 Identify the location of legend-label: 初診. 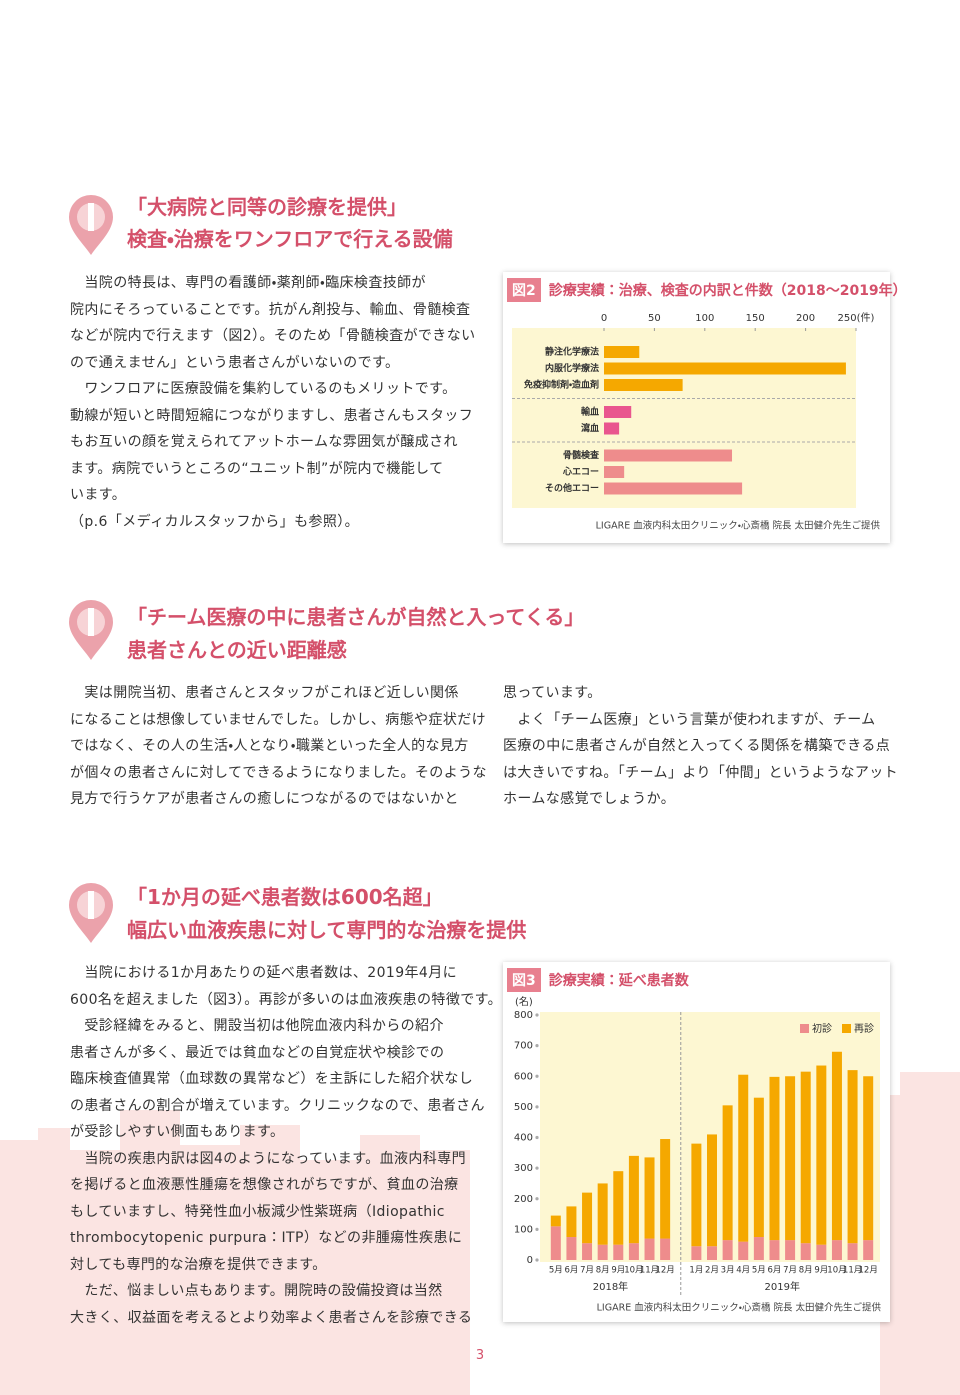
(822, 1028).